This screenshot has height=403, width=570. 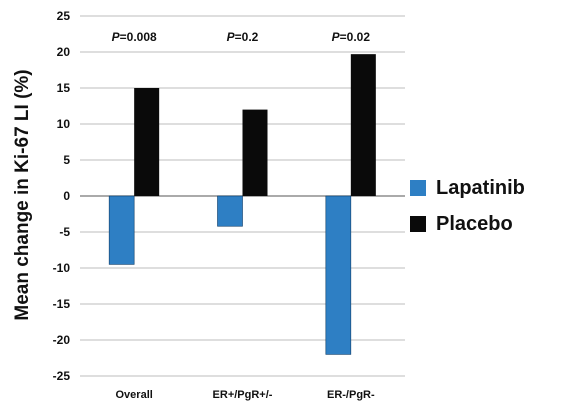 What do you see at coordinates (64, 52) in the screenshot?
I see `y-tick-label: 20` at bounding box center [64, 52].